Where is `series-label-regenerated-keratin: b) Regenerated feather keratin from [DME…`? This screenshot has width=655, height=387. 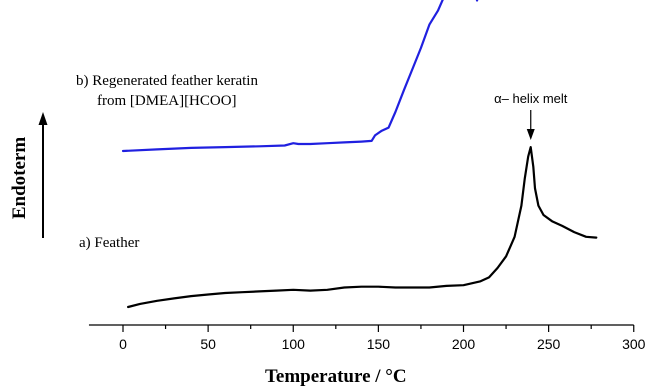 series-label-regenerated-keratin: b) Regenerated feather keratin from [DME… is located at coordinates (169, 91).